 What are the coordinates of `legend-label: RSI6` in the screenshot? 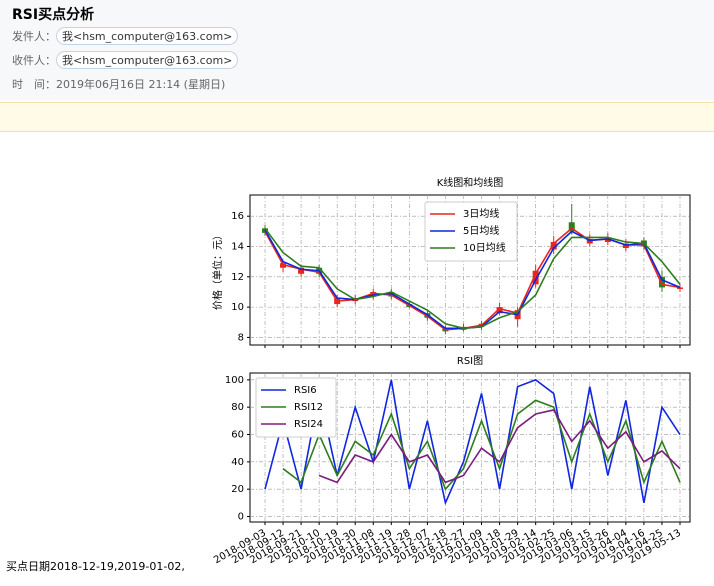 It's located at (305, 390).